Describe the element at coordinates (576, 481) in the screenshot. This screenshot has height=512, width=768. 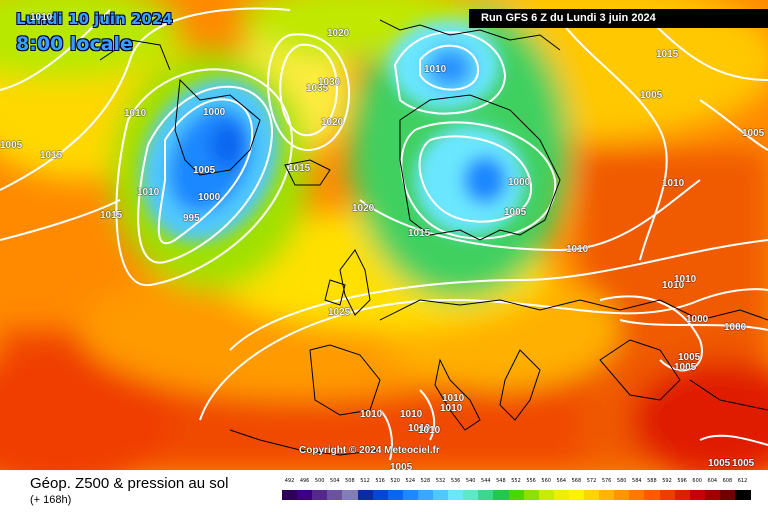
I see `legend-tick-label: 568` at that location.